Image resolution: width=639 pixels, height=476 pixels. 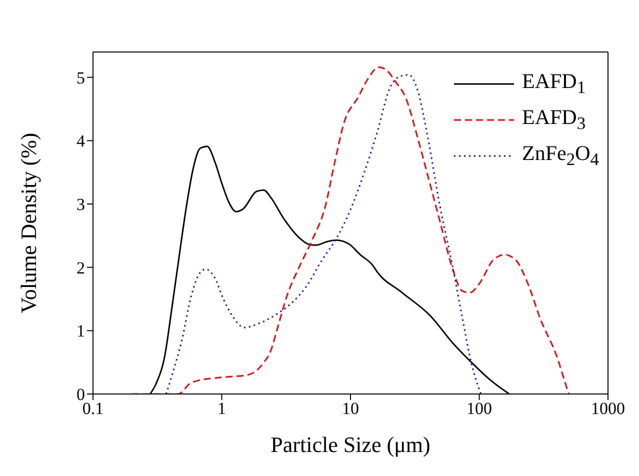 I want to click on y-tick-label: 1, so click(x=80, y=331).